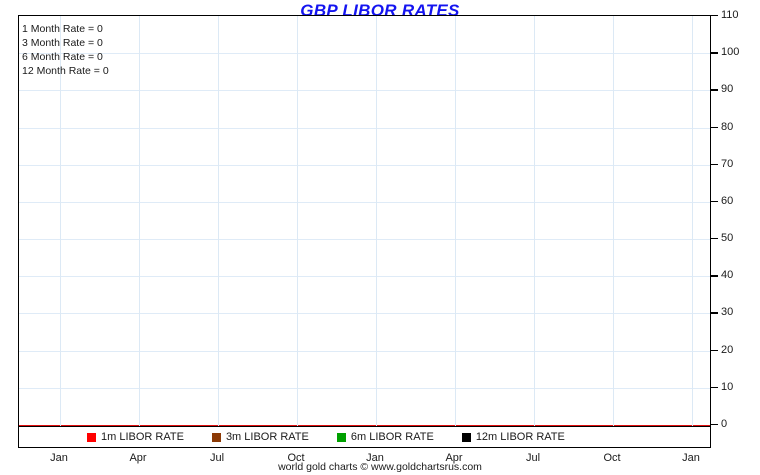 The image size is (760, 475). Describe the element at coordinates (727, 349) in the screenshot. I see `y-axis-label: 20` at that location.